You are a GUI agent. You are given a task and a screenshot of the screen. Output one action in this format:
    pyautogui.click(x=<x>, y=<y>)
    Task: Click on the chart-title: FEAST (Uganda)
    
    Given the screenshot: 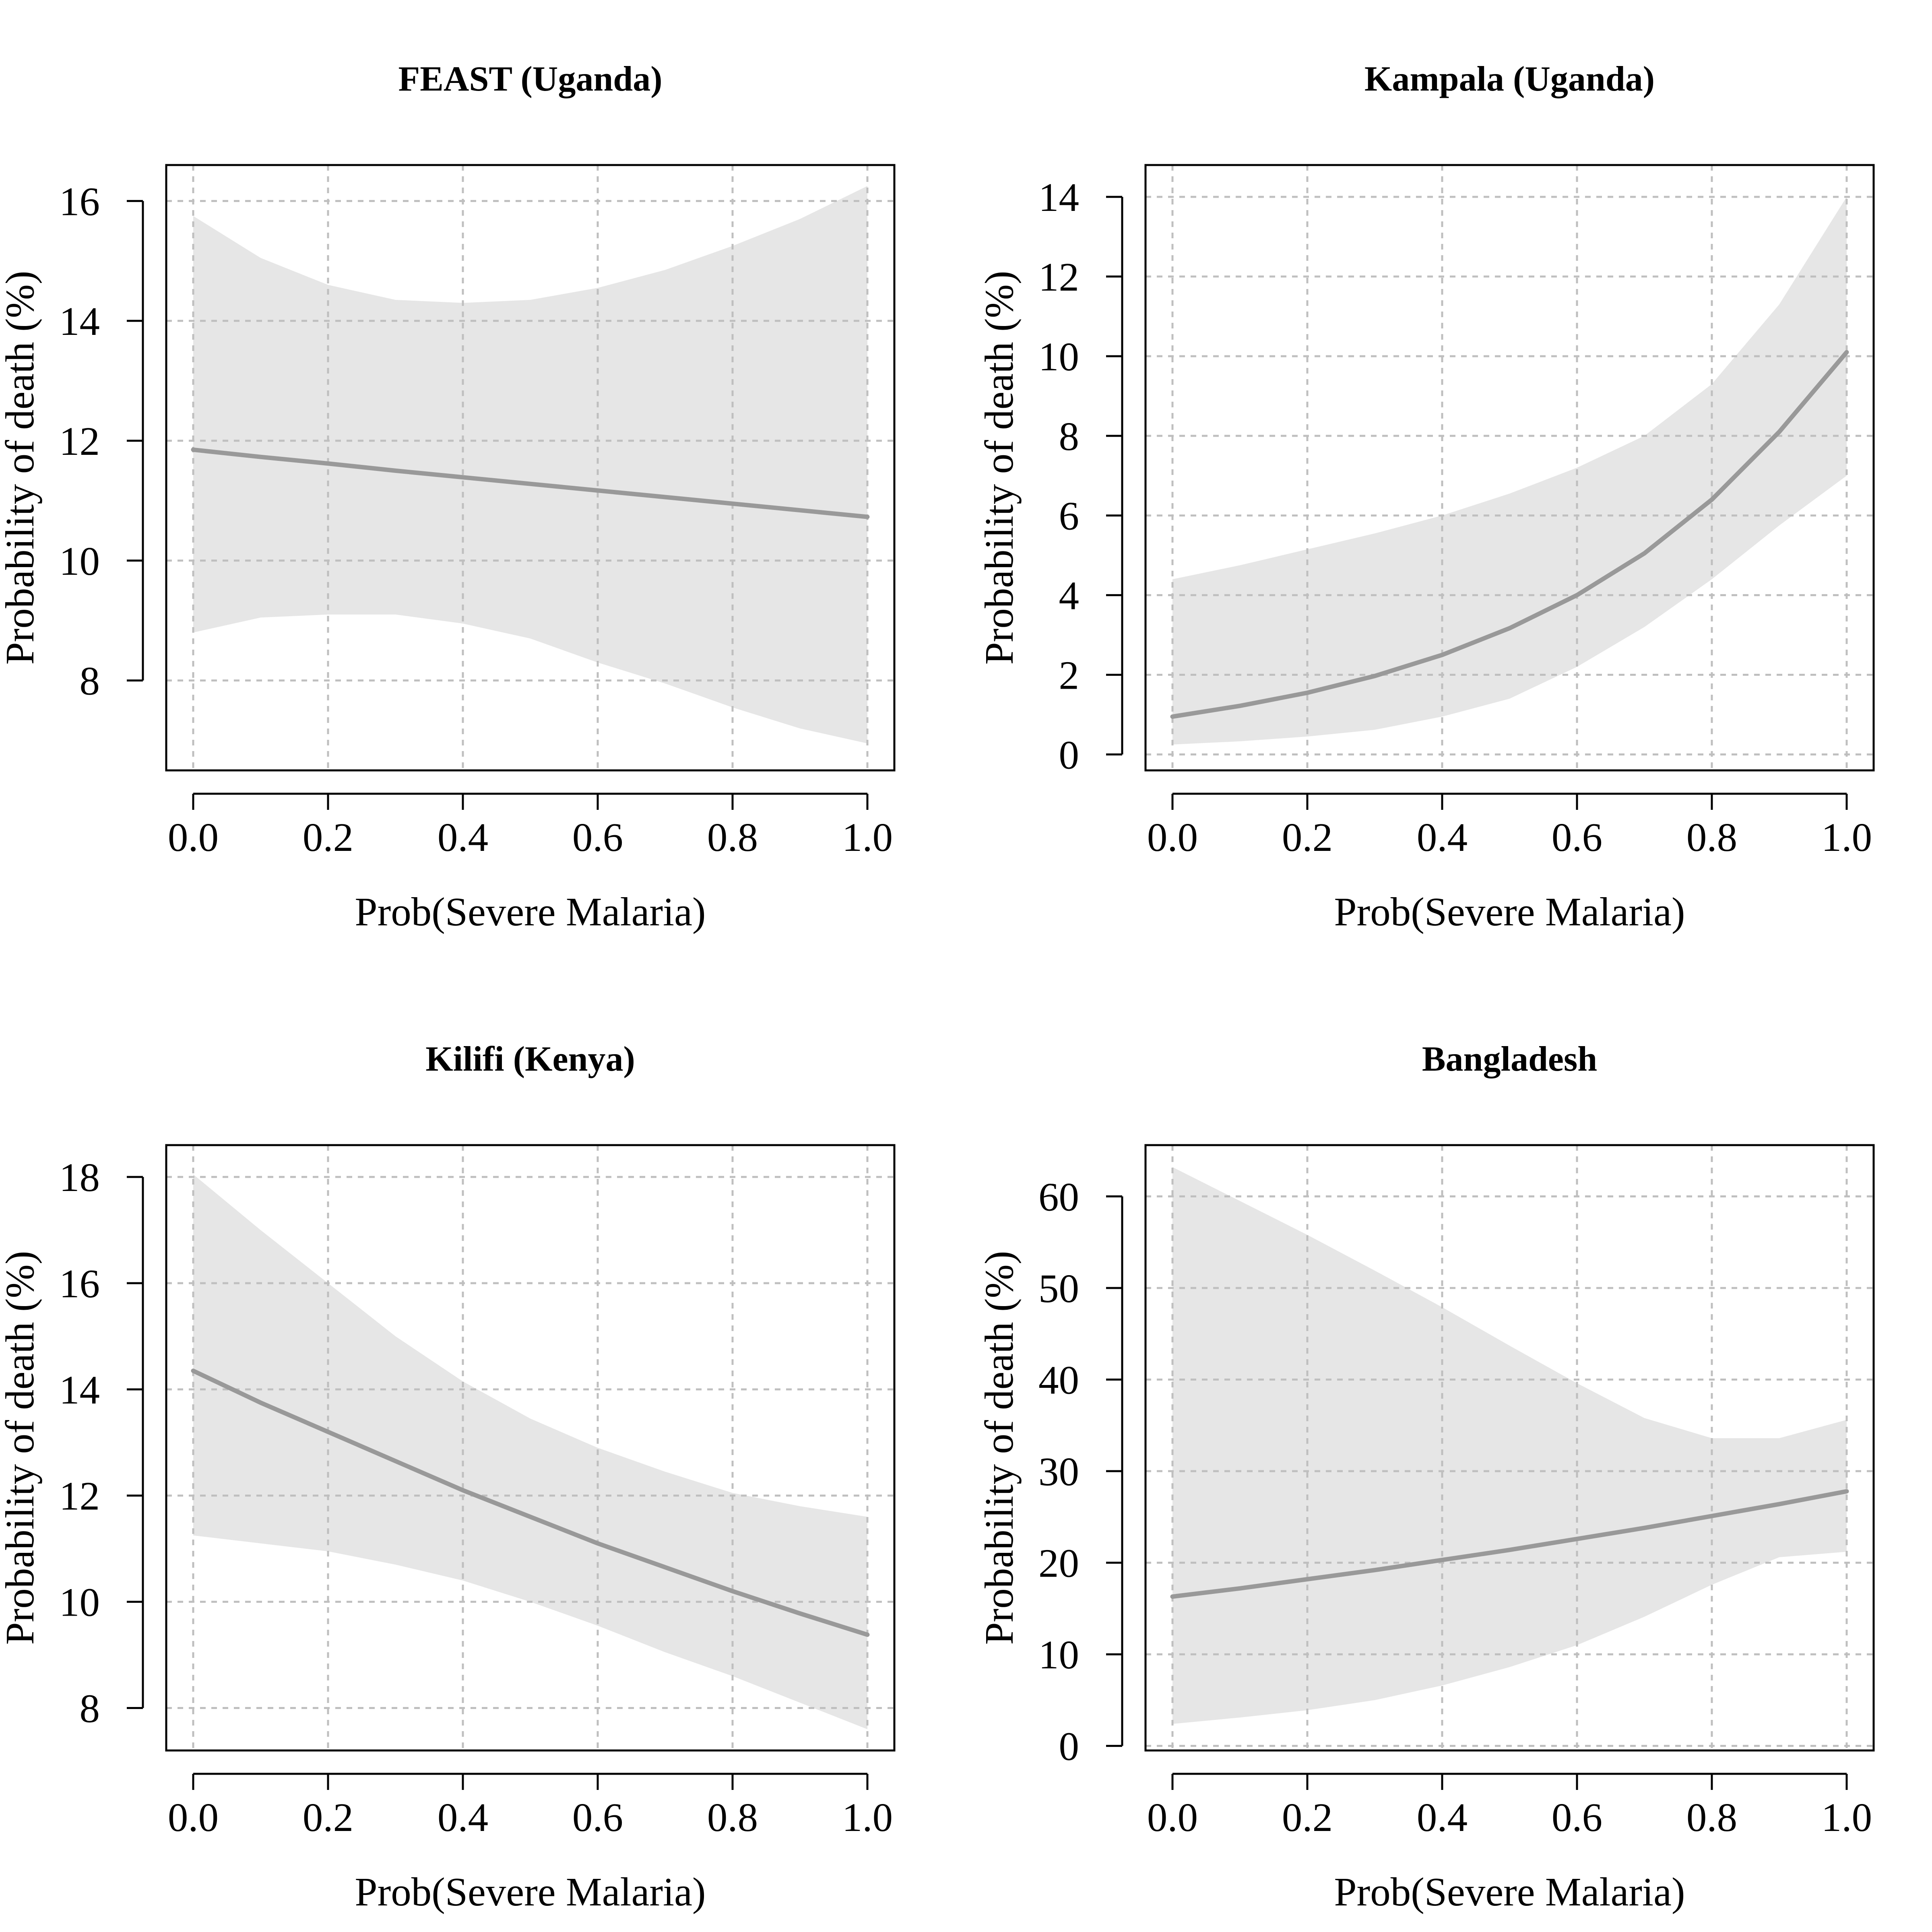 What is the action you would take?
    pyautogui.click(x=530, y=79)
    